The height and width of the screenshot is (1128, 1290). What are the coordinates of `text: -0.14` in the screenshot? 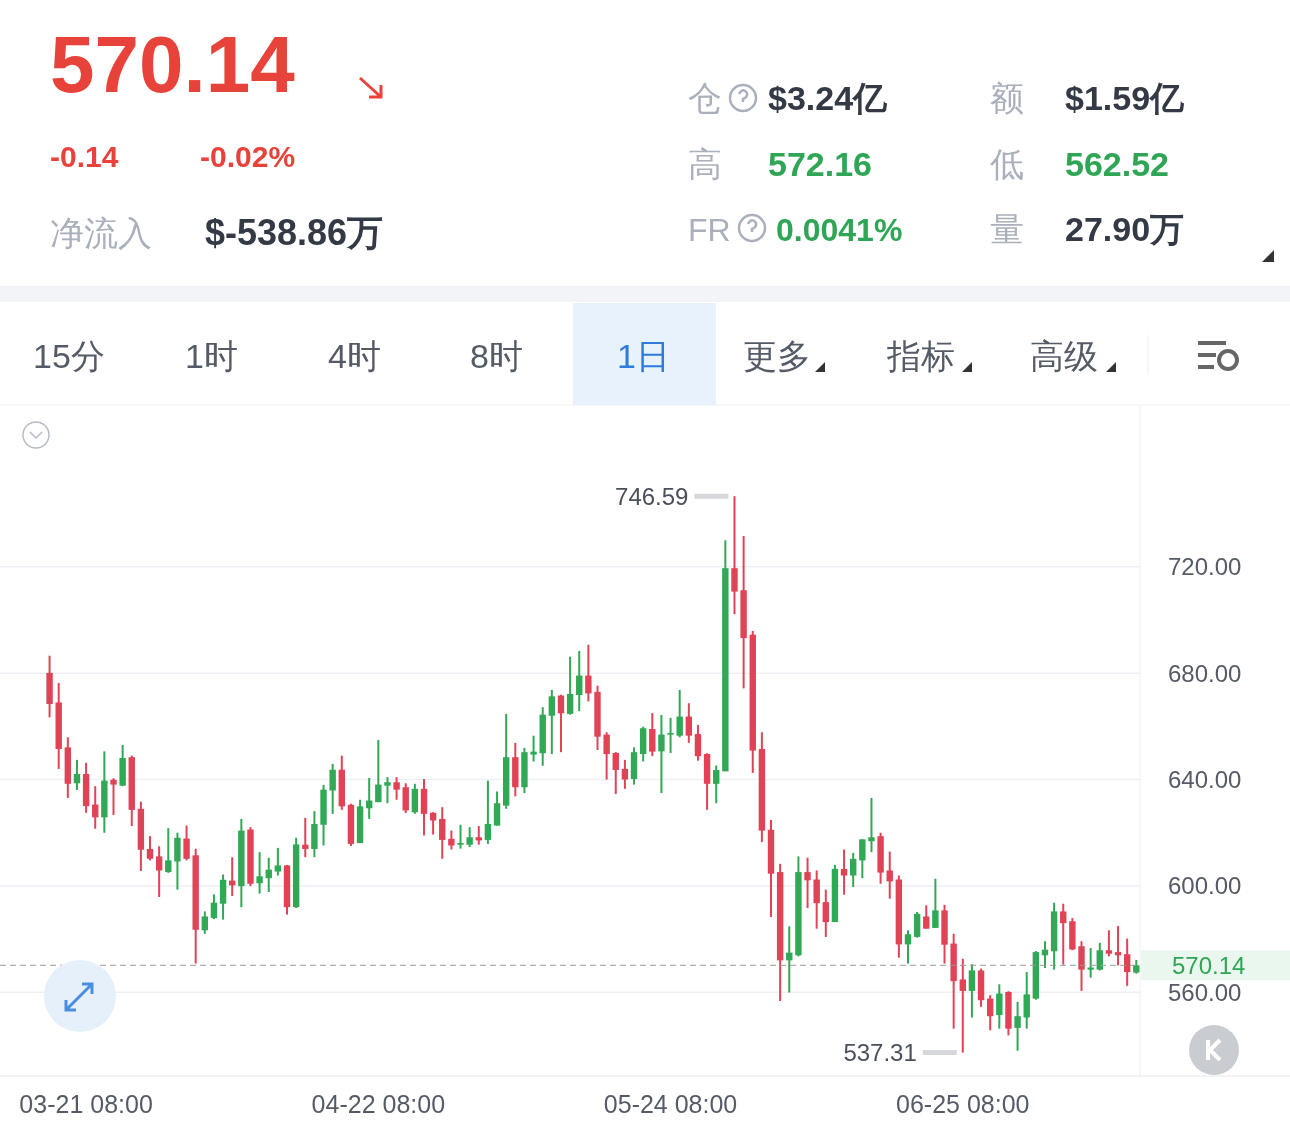 It's located at (84, 156).